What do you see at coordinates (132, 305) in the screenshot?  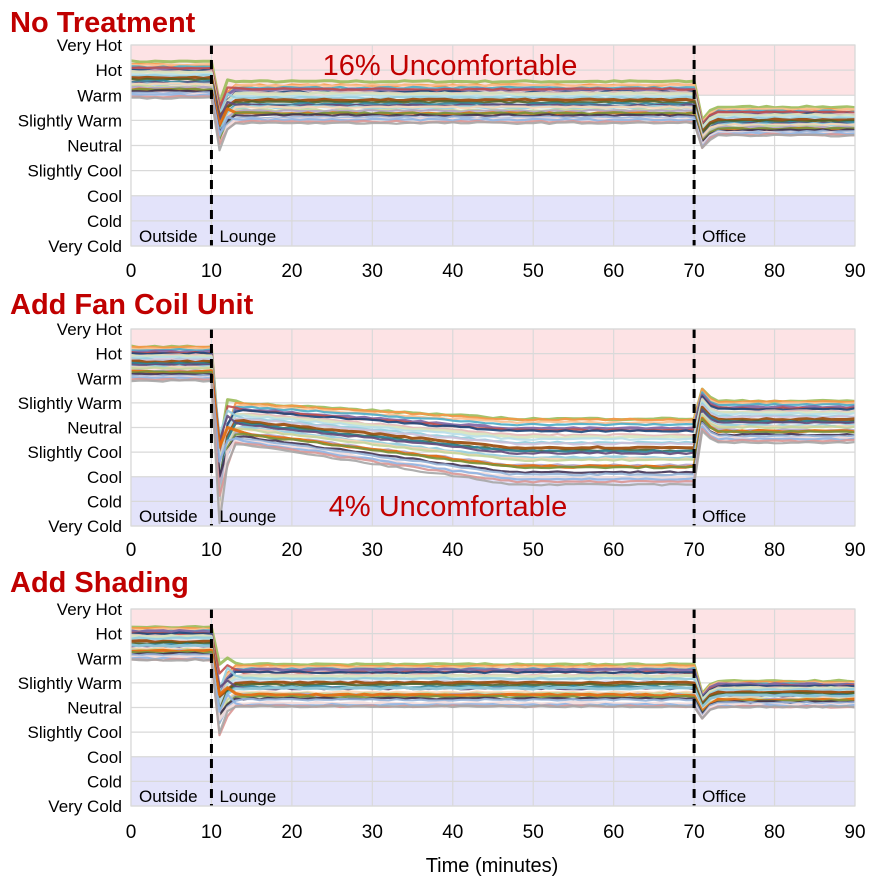 I see `chart-title: Add Fan Coil Unit` at bounding box center [132, 305].